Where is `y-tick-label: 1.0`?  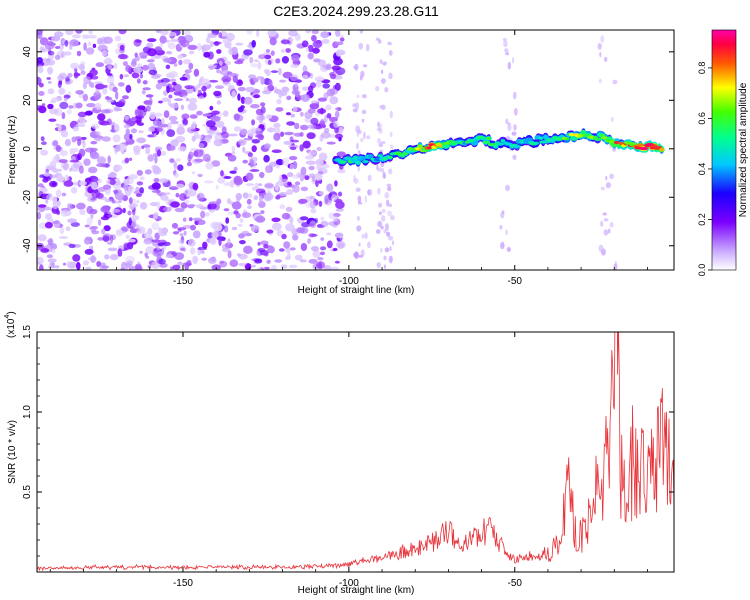
y-tick-label: 1.0 is located at coordinates (27, 412).